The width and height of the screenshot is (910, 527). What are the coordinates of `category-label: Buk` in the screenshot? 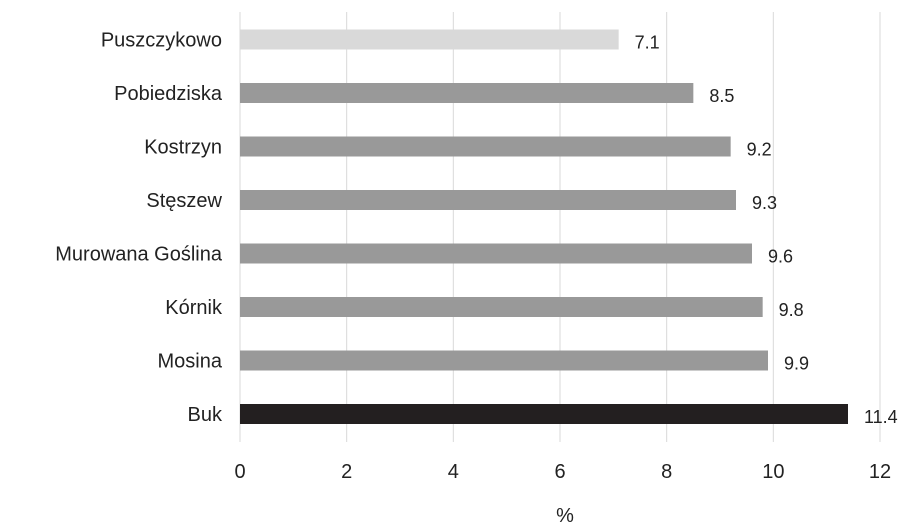 It's located at (205, 415).